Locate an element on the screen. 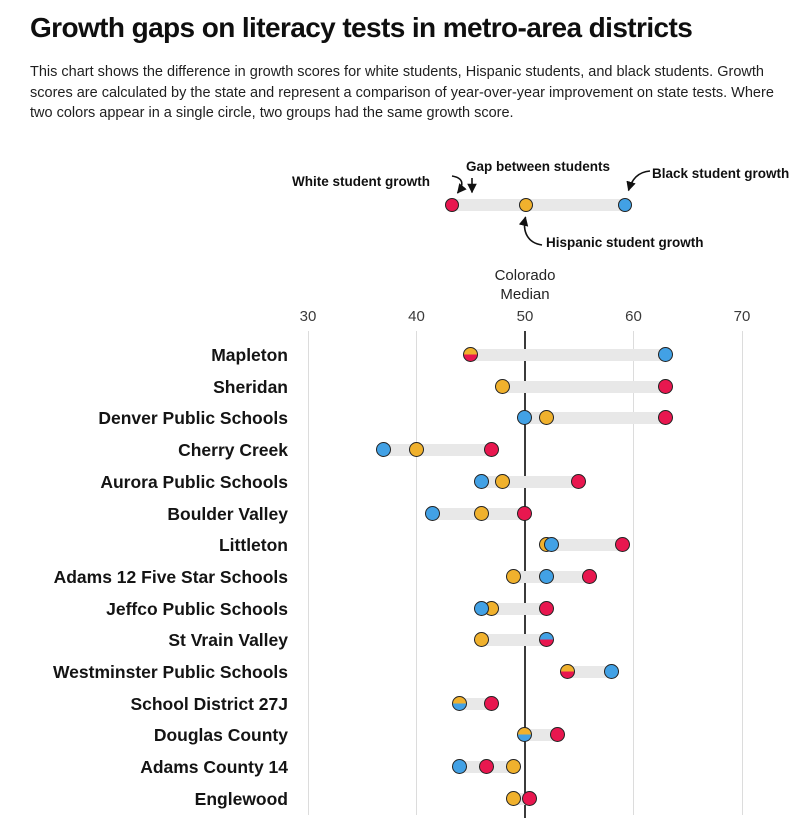  district-label: Englewood is located at coordinates (241, 798).